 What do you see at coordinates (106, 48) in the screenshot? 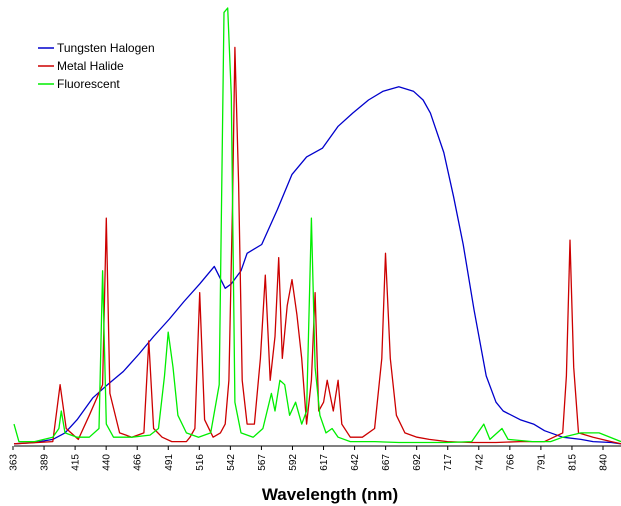
I see `legend-label-0: Tungsten Halogen` at bounding box center [106, 48].